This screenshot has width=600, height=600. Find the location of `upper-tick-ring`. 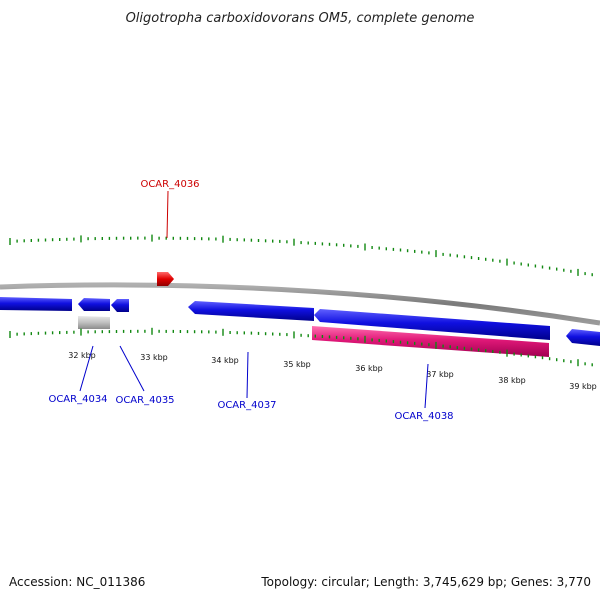

upper-tick-ring is located at coordinates (301, 255).